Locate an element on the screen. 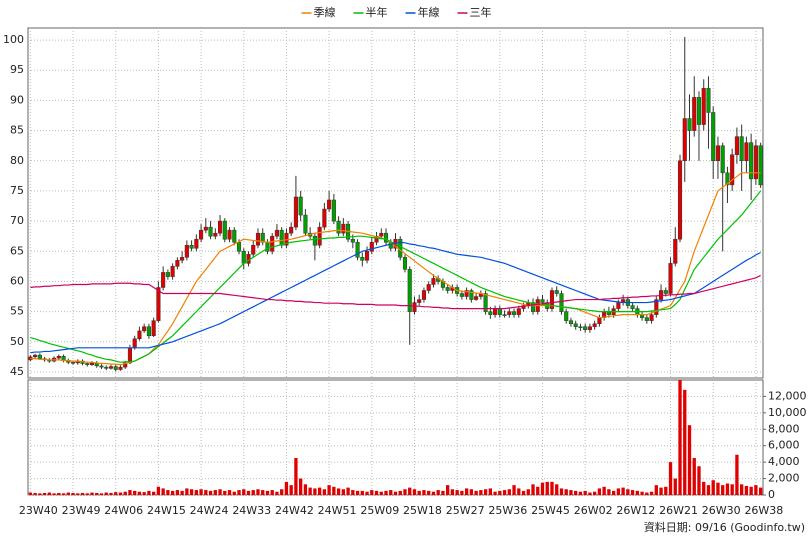  y-tick-label: 90 is located at coordinates (17, 99).